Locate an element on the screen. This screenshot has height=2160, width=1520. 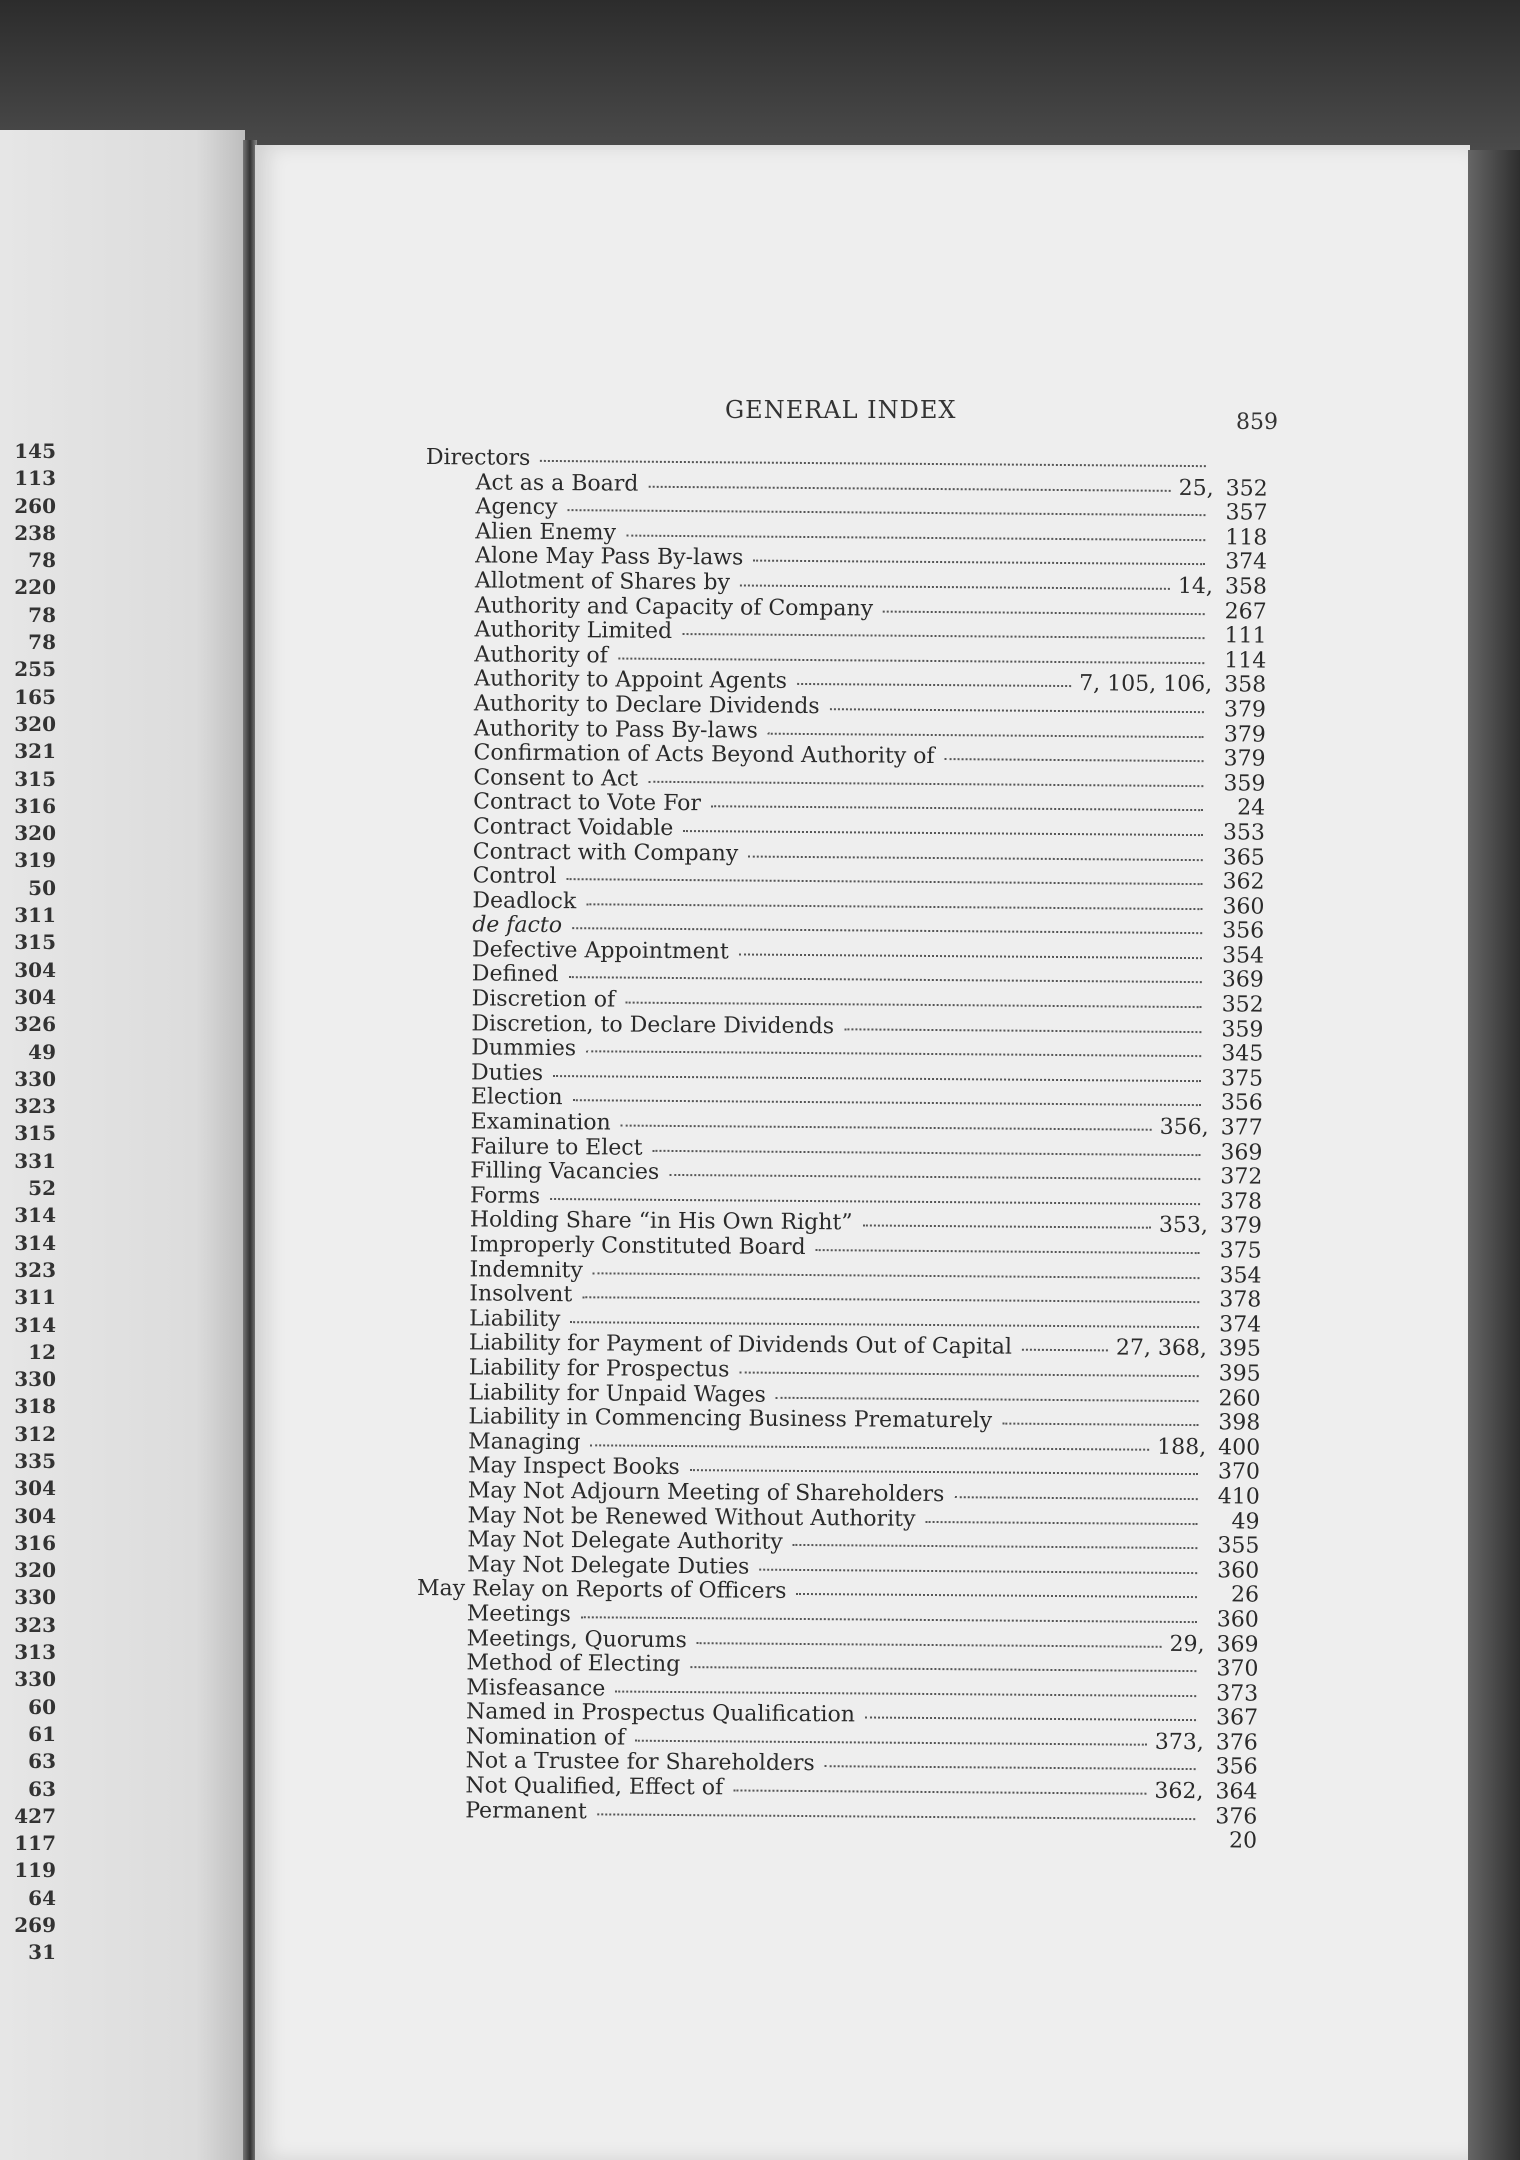
entry-text: Method of Electing is located at coordinates (573, 1664).